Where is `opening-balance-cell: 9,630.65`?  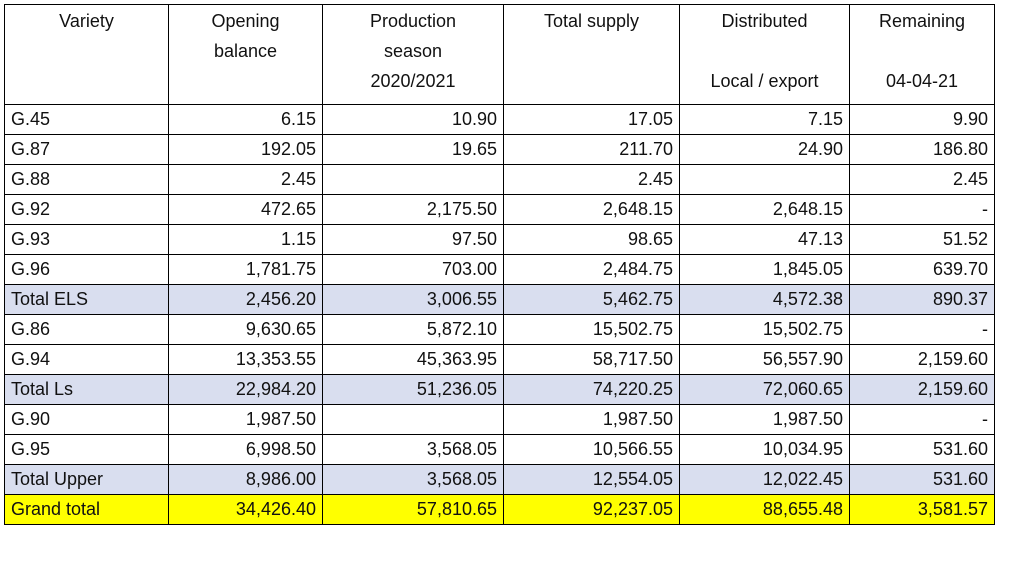 opening-balance-cell: 9,630.65 is located at coordinates (245, 329).